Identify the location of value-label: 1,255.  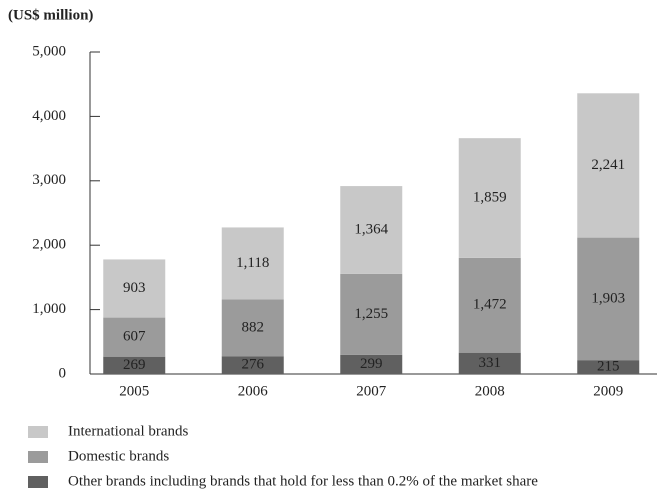
(371, 314).